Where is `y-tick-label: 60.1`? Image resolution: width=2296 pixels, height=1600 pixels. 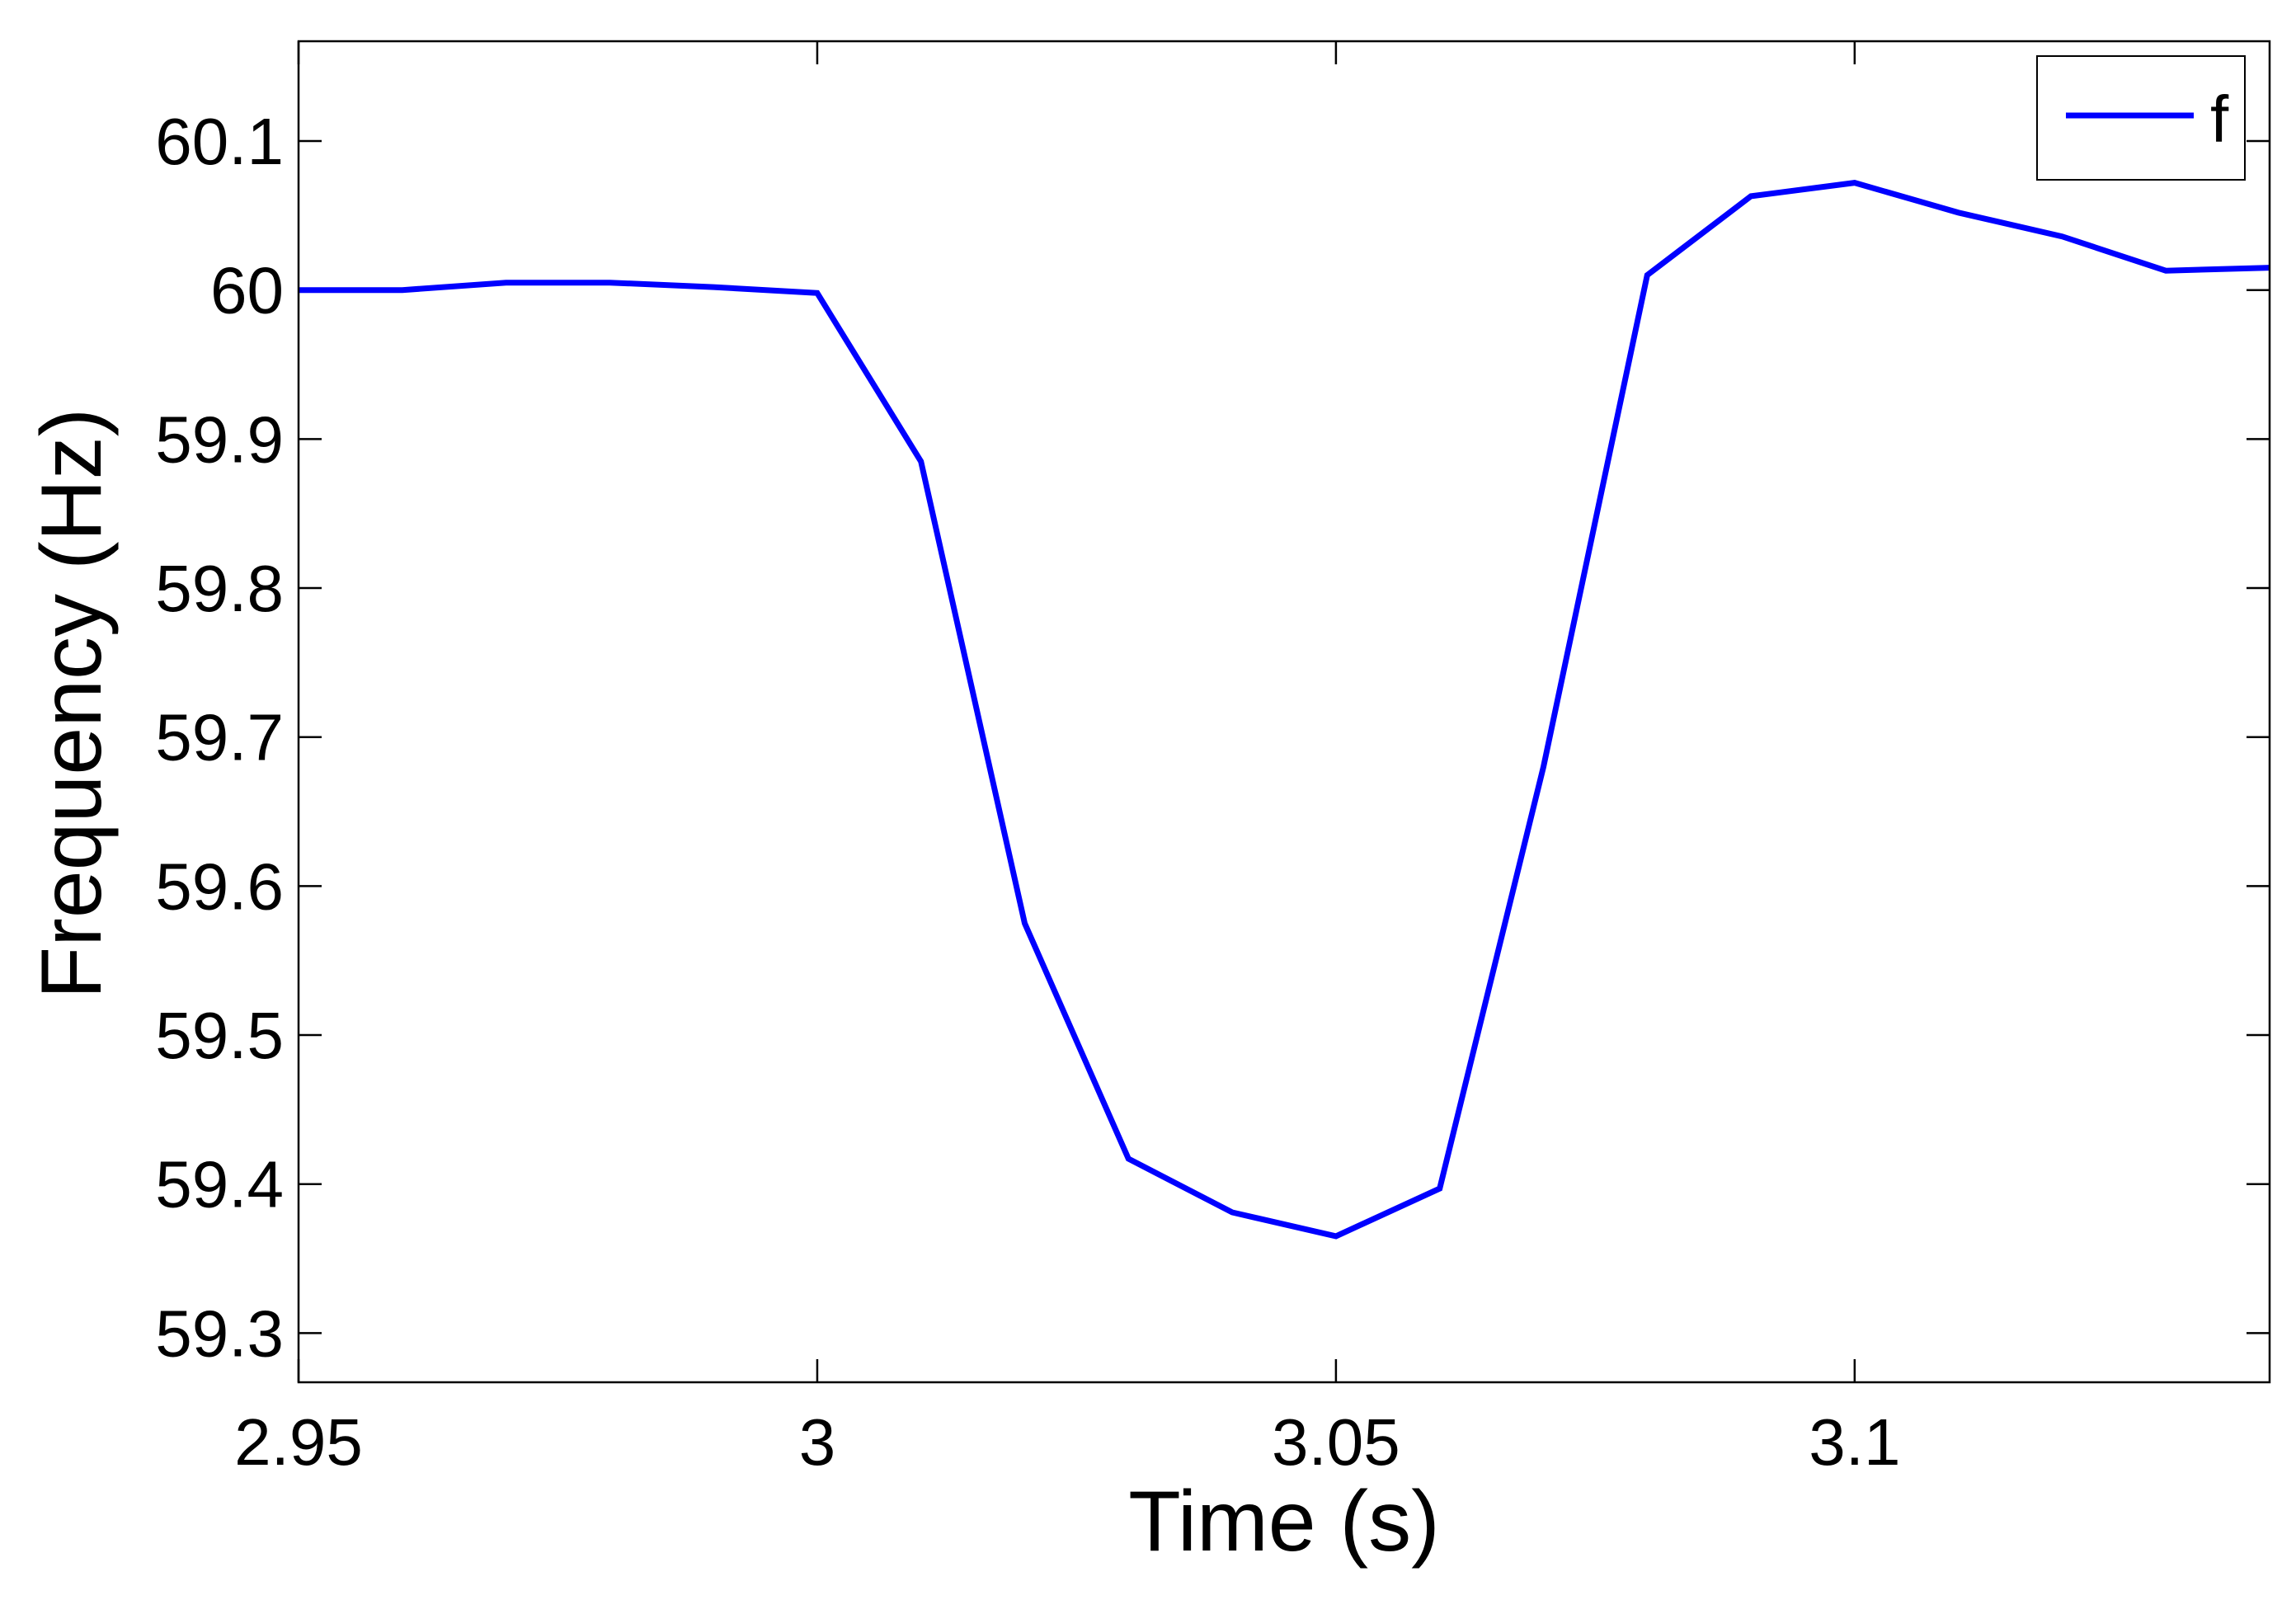 y-tick-label: 60.1 is located at coordinates (219, 141).